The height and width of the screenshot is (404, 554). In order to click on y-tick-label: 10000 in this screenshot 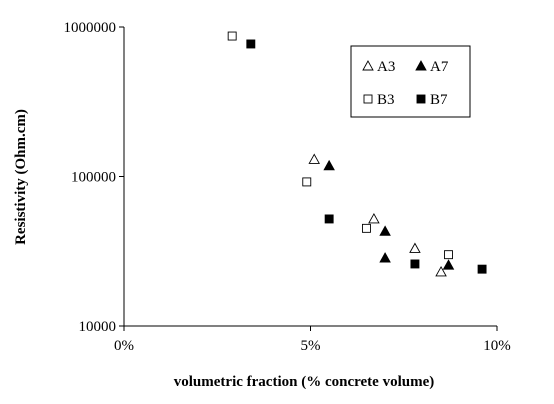, I will do `click(98, 327)`.